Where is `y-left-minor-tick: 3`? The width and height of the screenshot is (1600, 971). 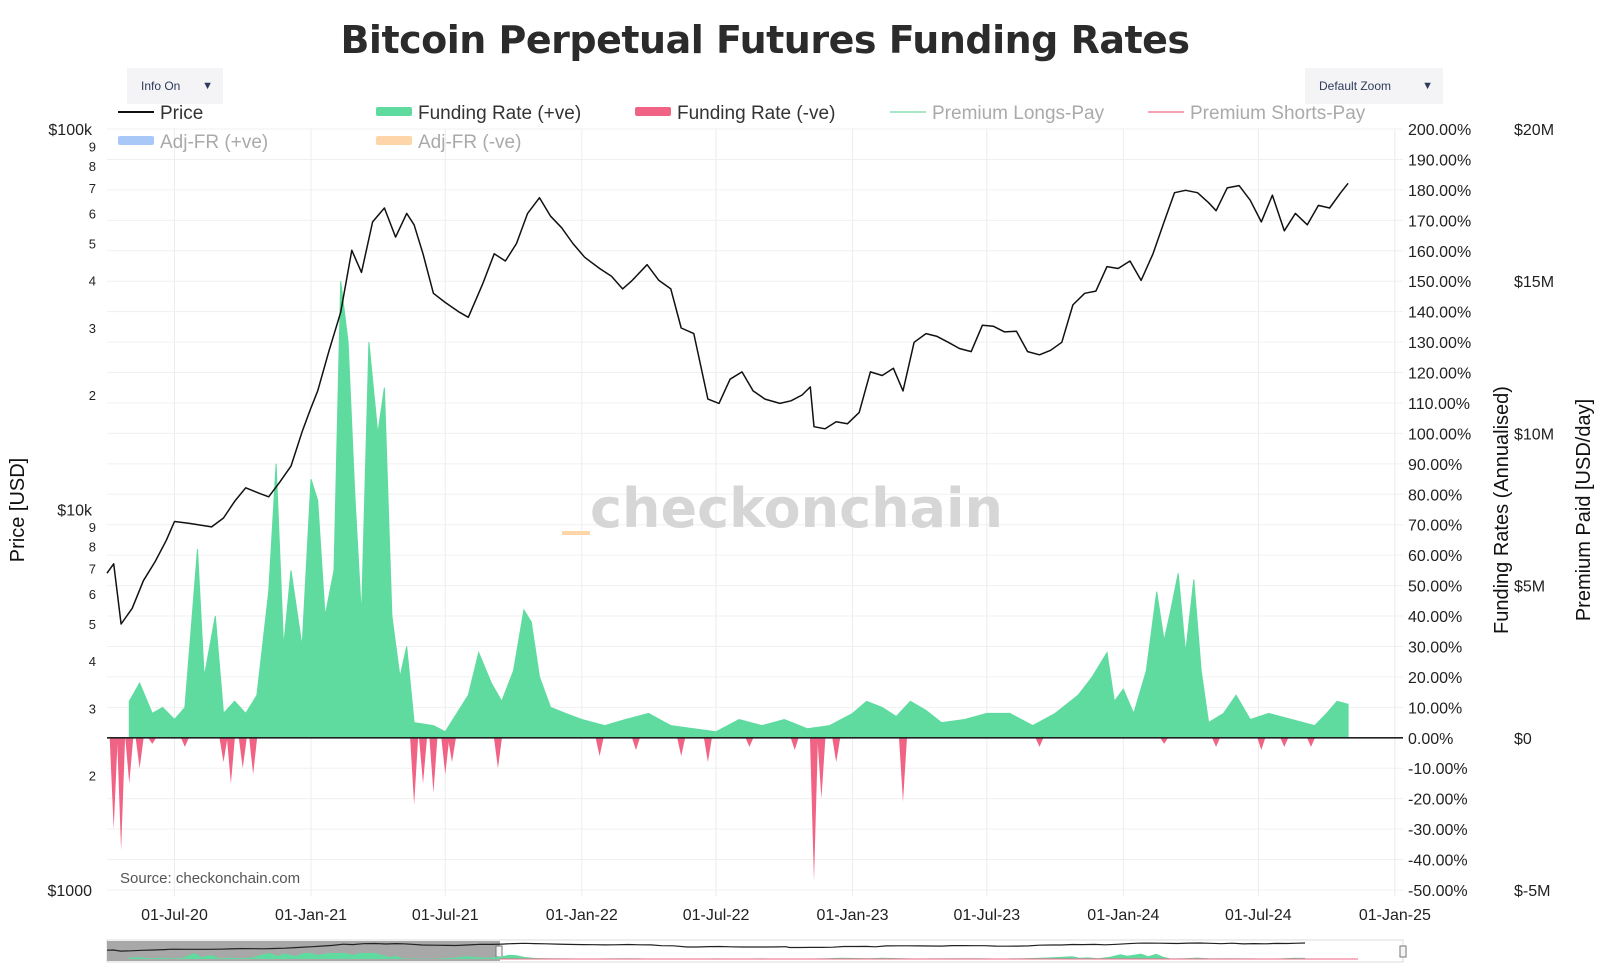
y-left-minor-tick: 3 is located at coordinates (92, 708).